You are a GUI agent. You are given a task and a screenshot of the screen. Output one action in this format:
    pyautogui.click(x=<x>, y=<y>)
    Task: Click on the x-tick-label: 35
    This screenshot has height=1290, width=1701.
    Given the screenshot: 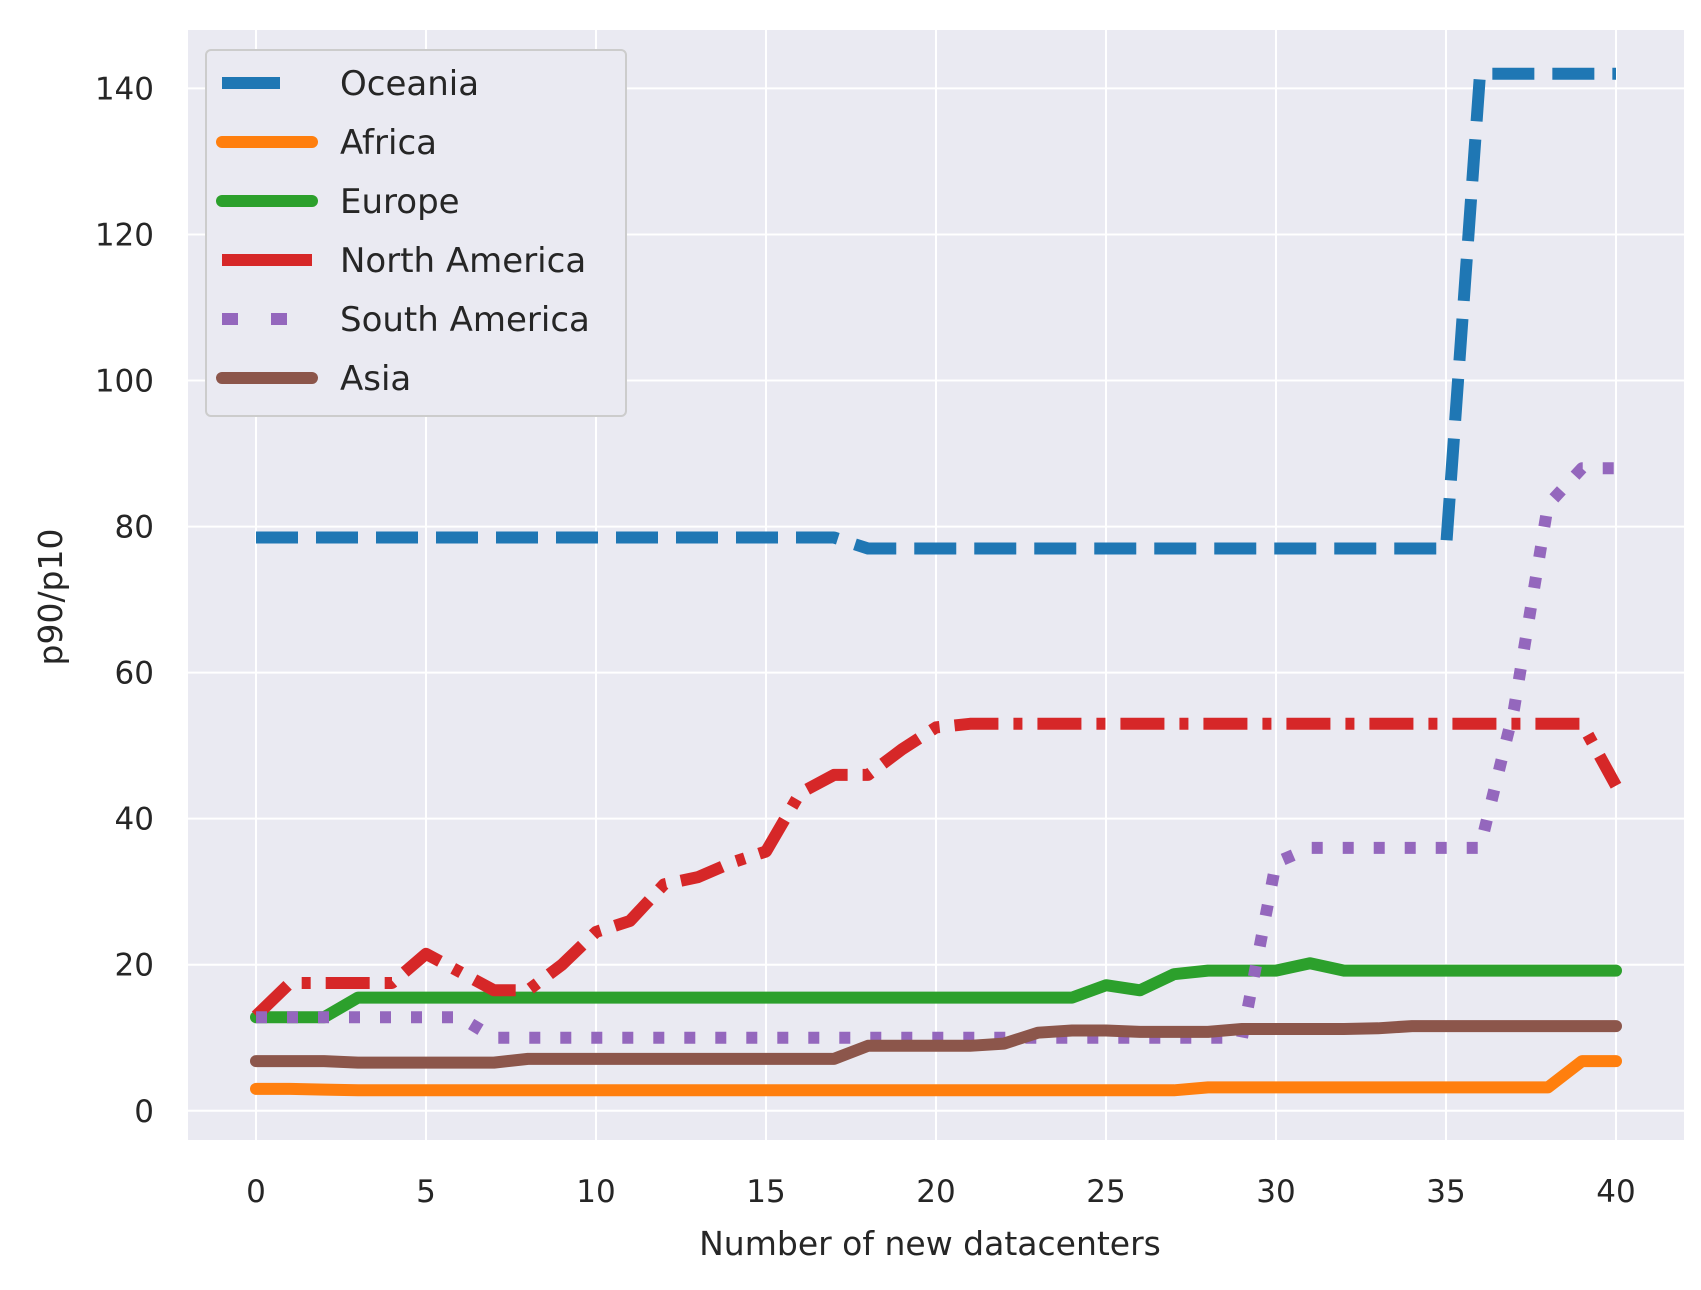 What is the action you would take?
    pyautogui.click(x=1445, y=1192)
    